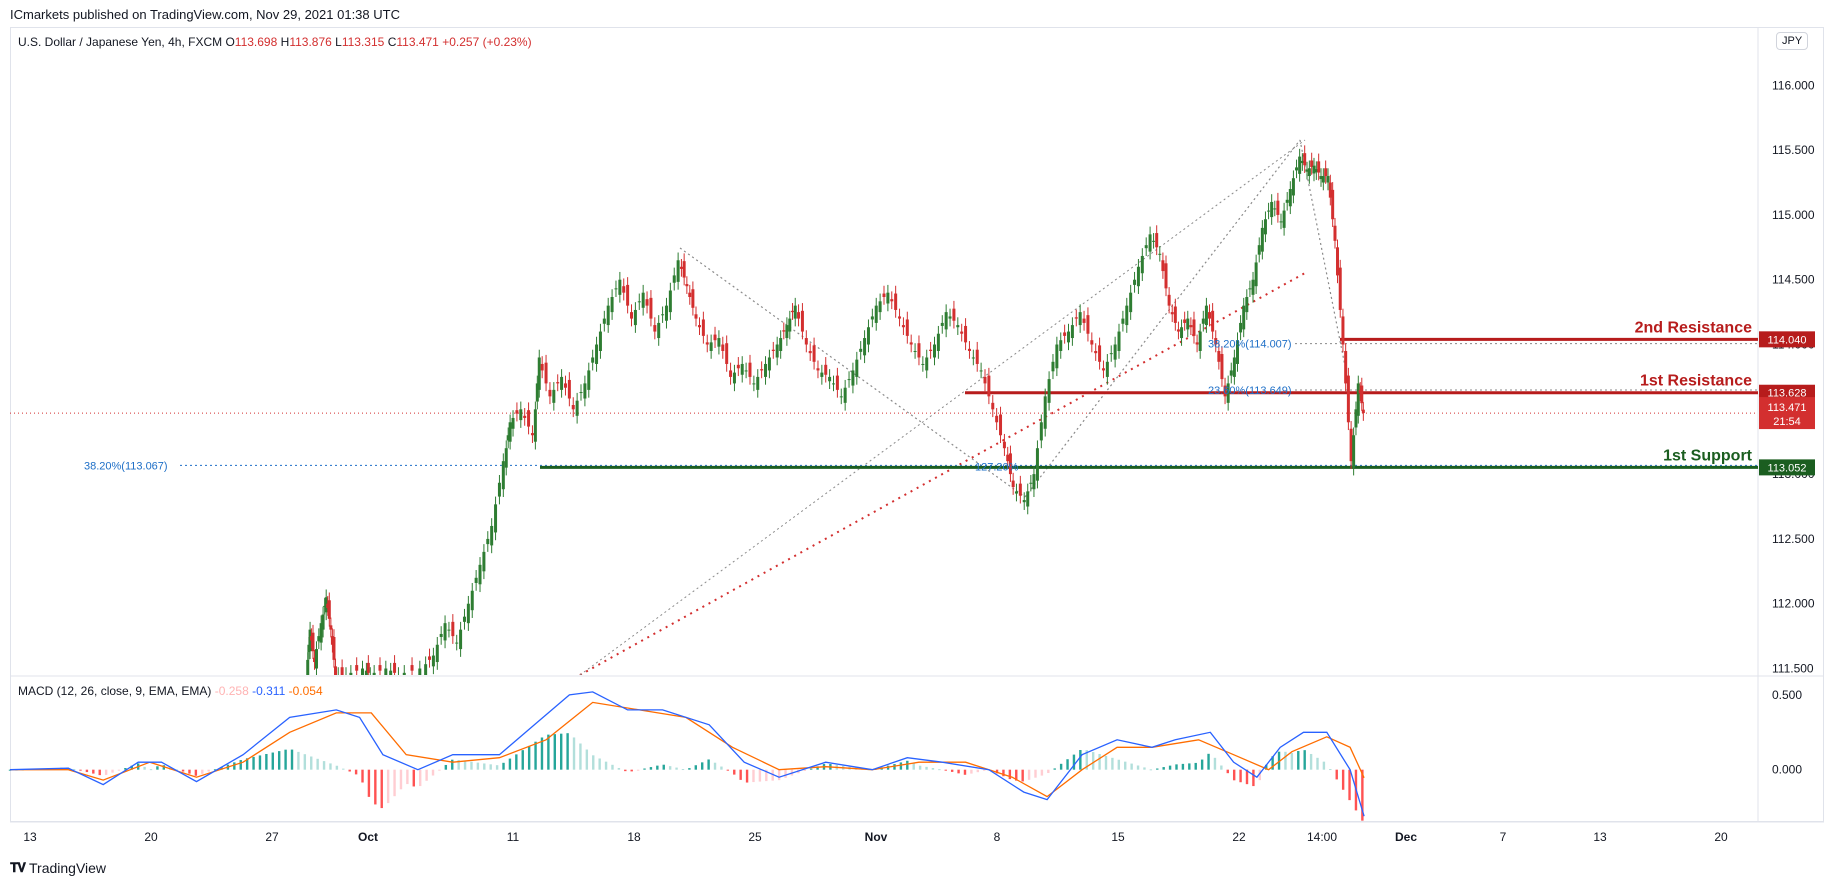 This screenshot has height=885, width=1834. Describe the element at coordinates (115, 691) in the screenshot. I see `macd-title: MACD (12, 26, close, 9, EMA, EMA)` at that location.